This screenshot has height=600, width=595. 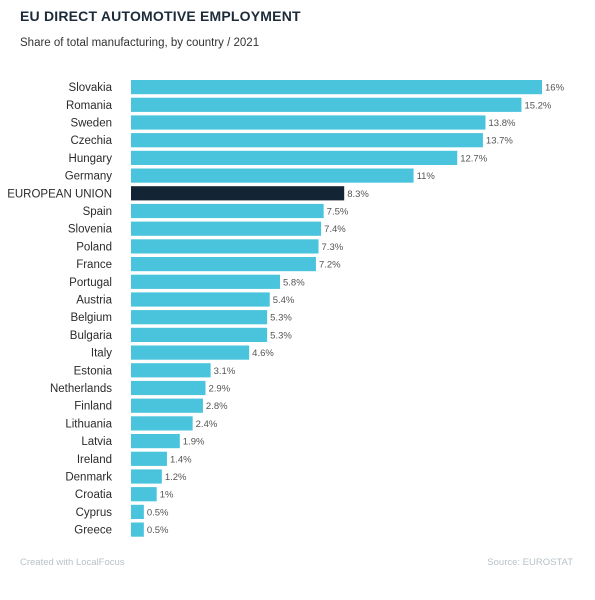 I want to click on bar-hungary, so click(x=294, y=157).